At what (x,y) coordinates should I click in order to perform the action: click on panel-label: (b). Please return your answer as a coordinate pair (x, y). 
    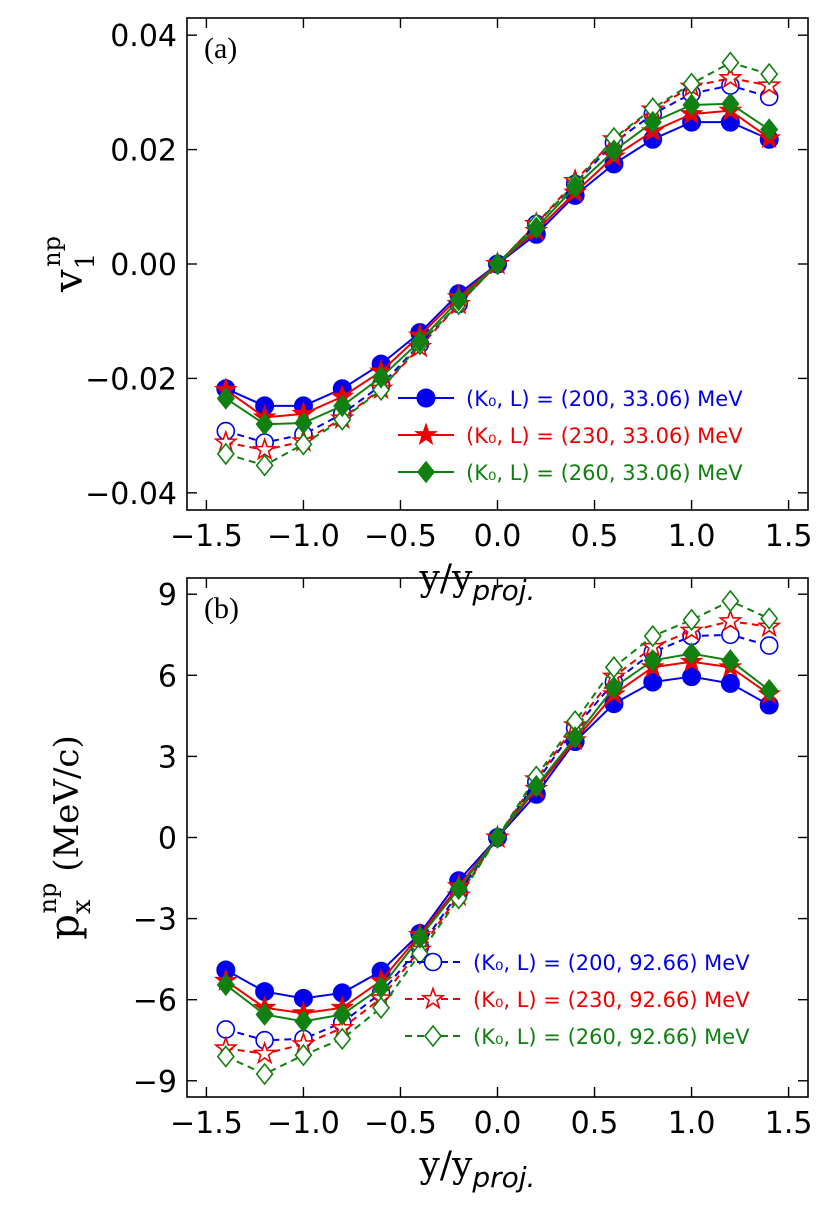
    Looking at the image, I should click on (221, 608).